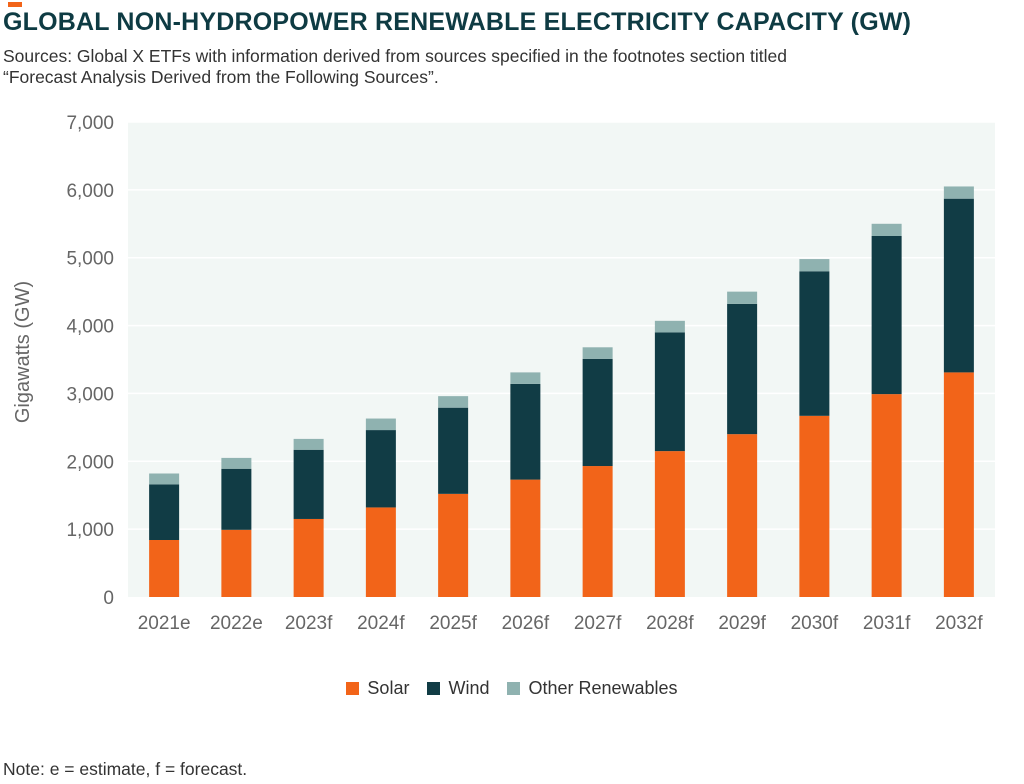  What do you see at coordinates (742, 297) in the screenshot?
I see `bar-other-renewables-2029f` at bounding box center [742, 297].